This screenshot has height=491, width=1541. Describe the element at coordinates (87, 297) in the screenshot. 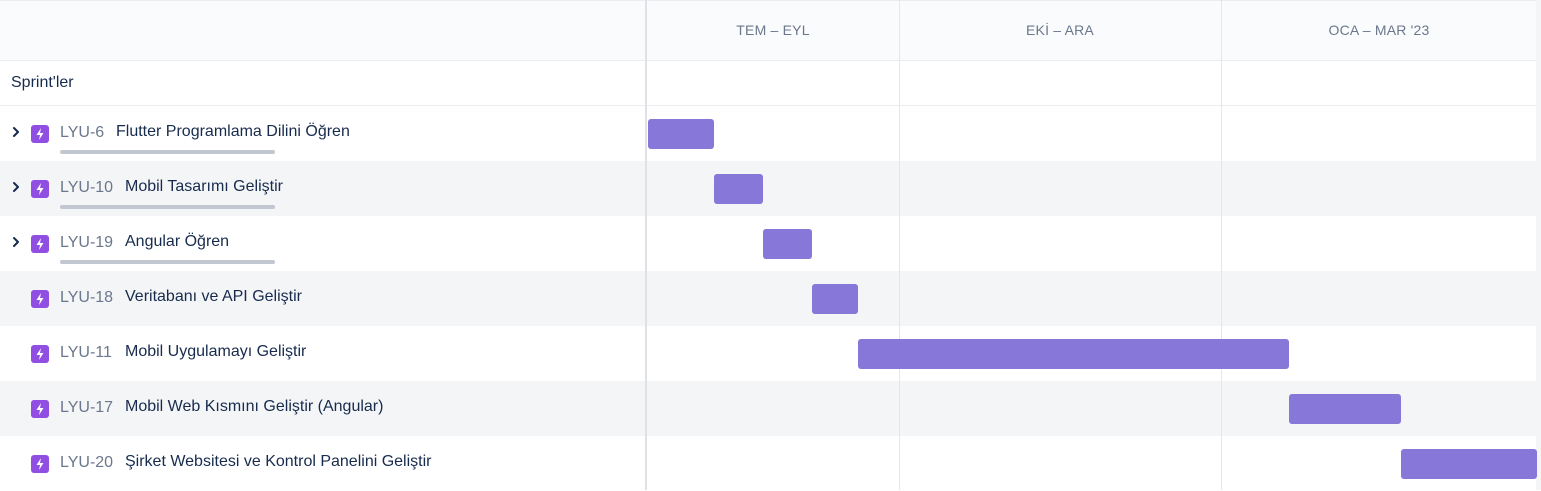

I see `issue-key: LYU-18` at that location.